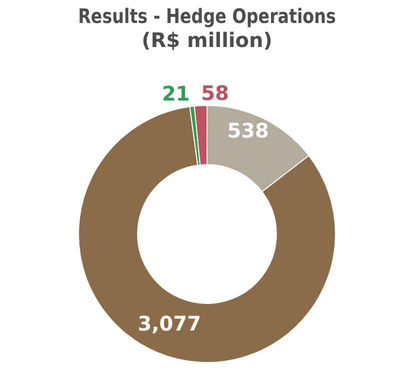  Describe the element at coordinates (248, 130) in the screenshot. I see `data-label: 538` at that location.